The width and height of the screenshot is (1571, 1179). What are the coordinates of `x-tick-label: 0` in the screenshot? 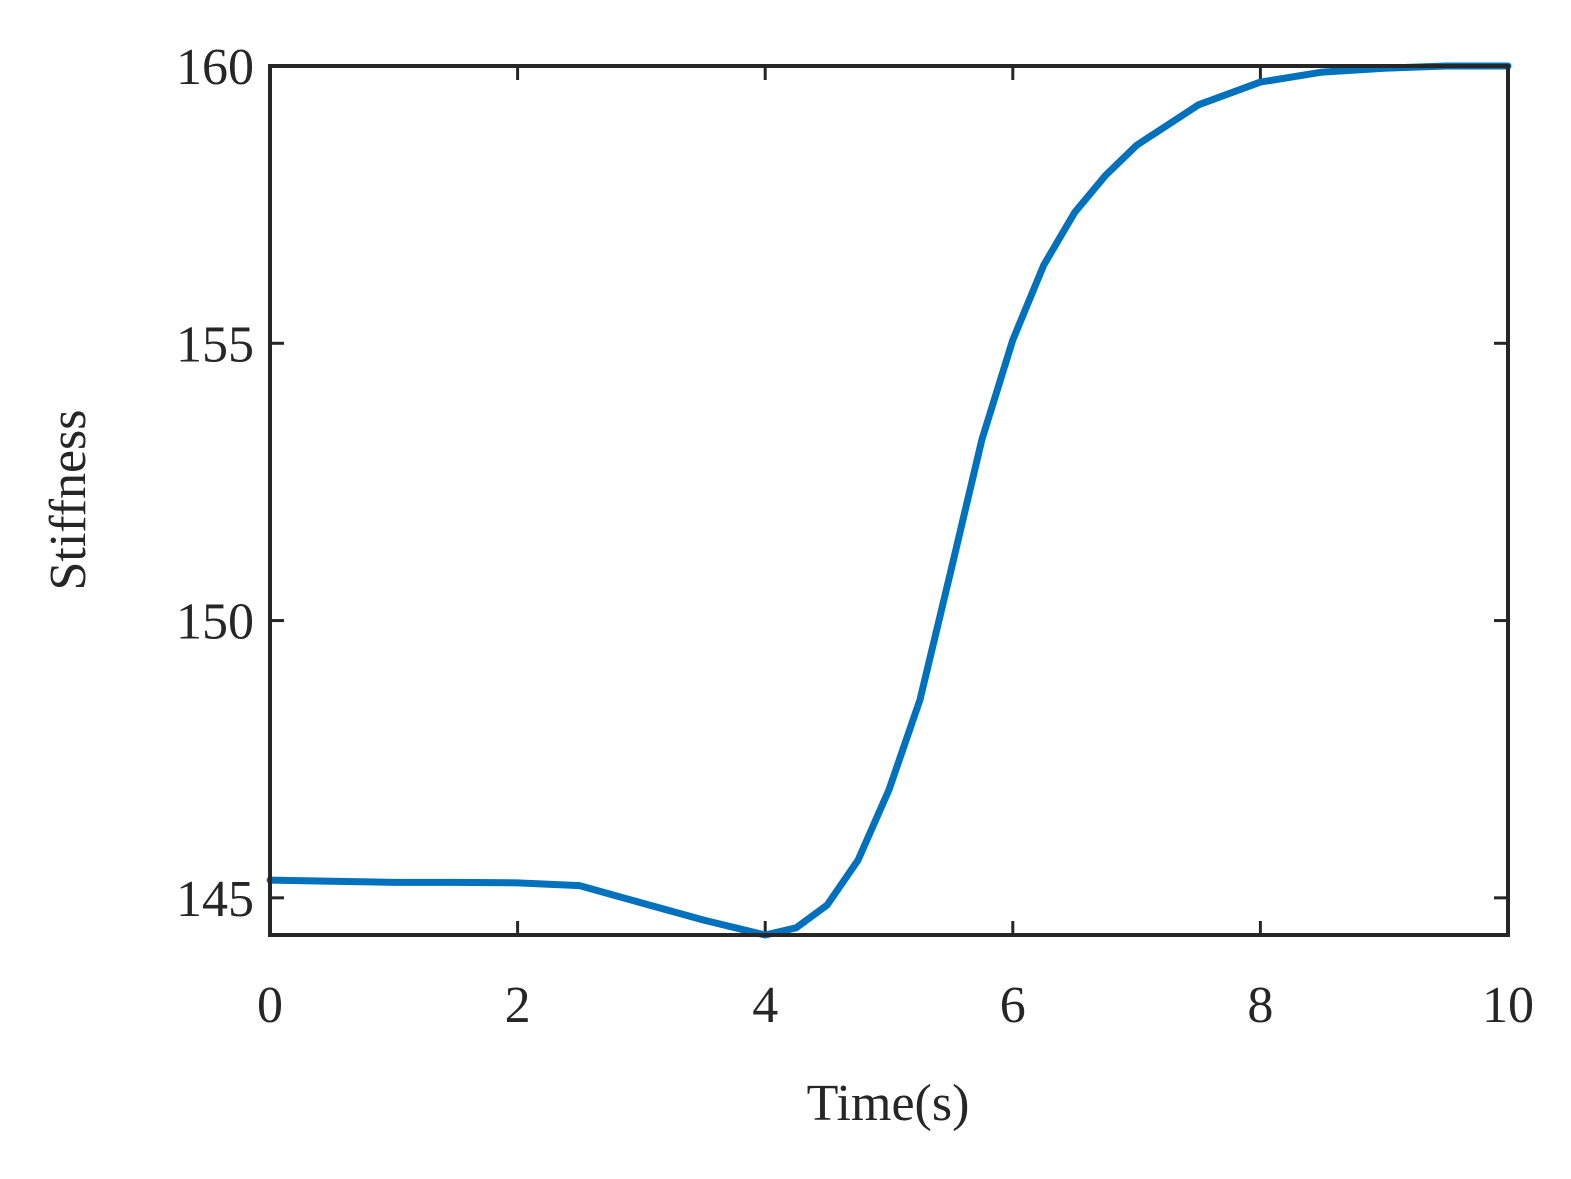 It's located at (270, 1005).